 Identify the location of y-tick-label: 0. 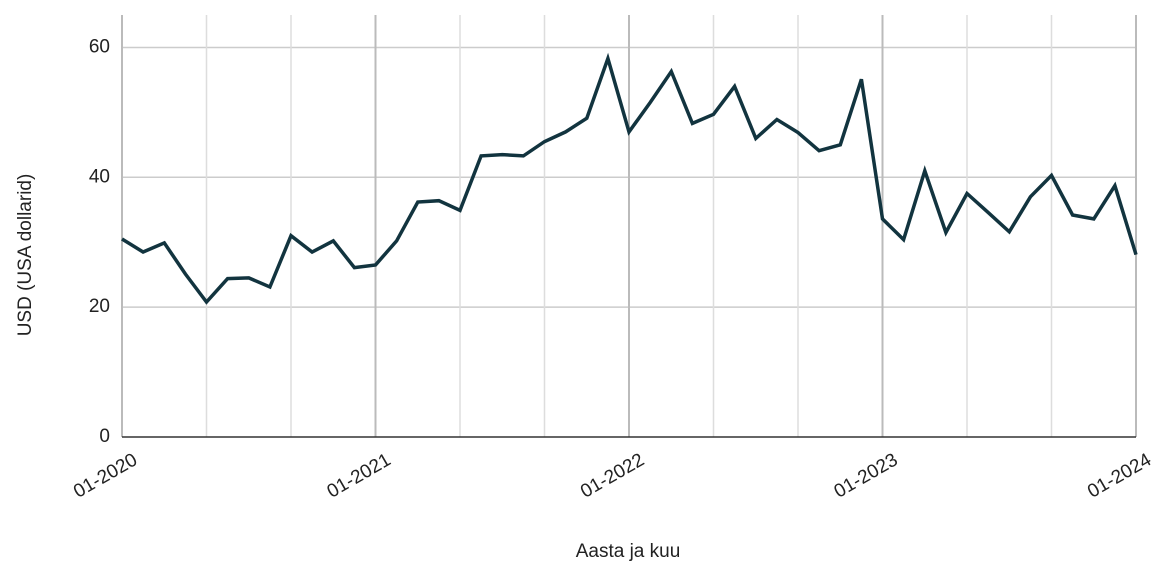
(104, 436).